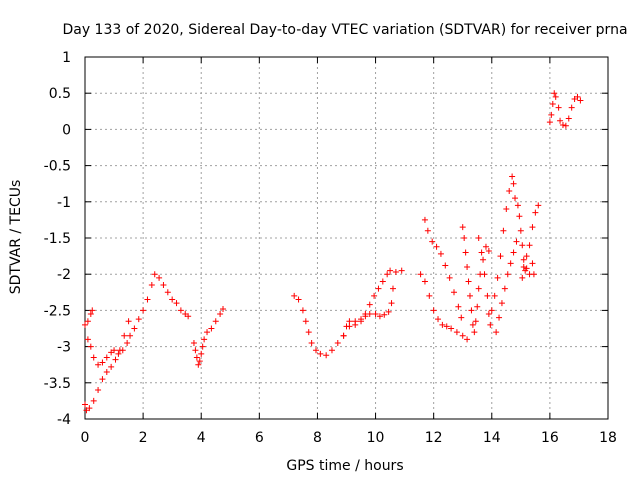 Image resolution: width=640 pixels, height=480 pixels. Describe the element at coordinates (85, 438) in the screenshot. I see `x-tick-label: 0` at that location.